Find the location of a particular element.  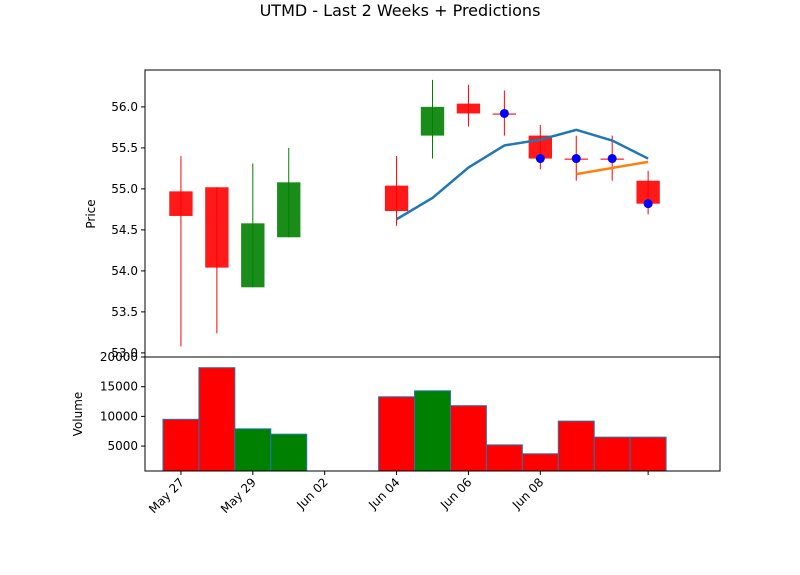

volume-tick-label: 10000 is located at coordinates (119, 416).